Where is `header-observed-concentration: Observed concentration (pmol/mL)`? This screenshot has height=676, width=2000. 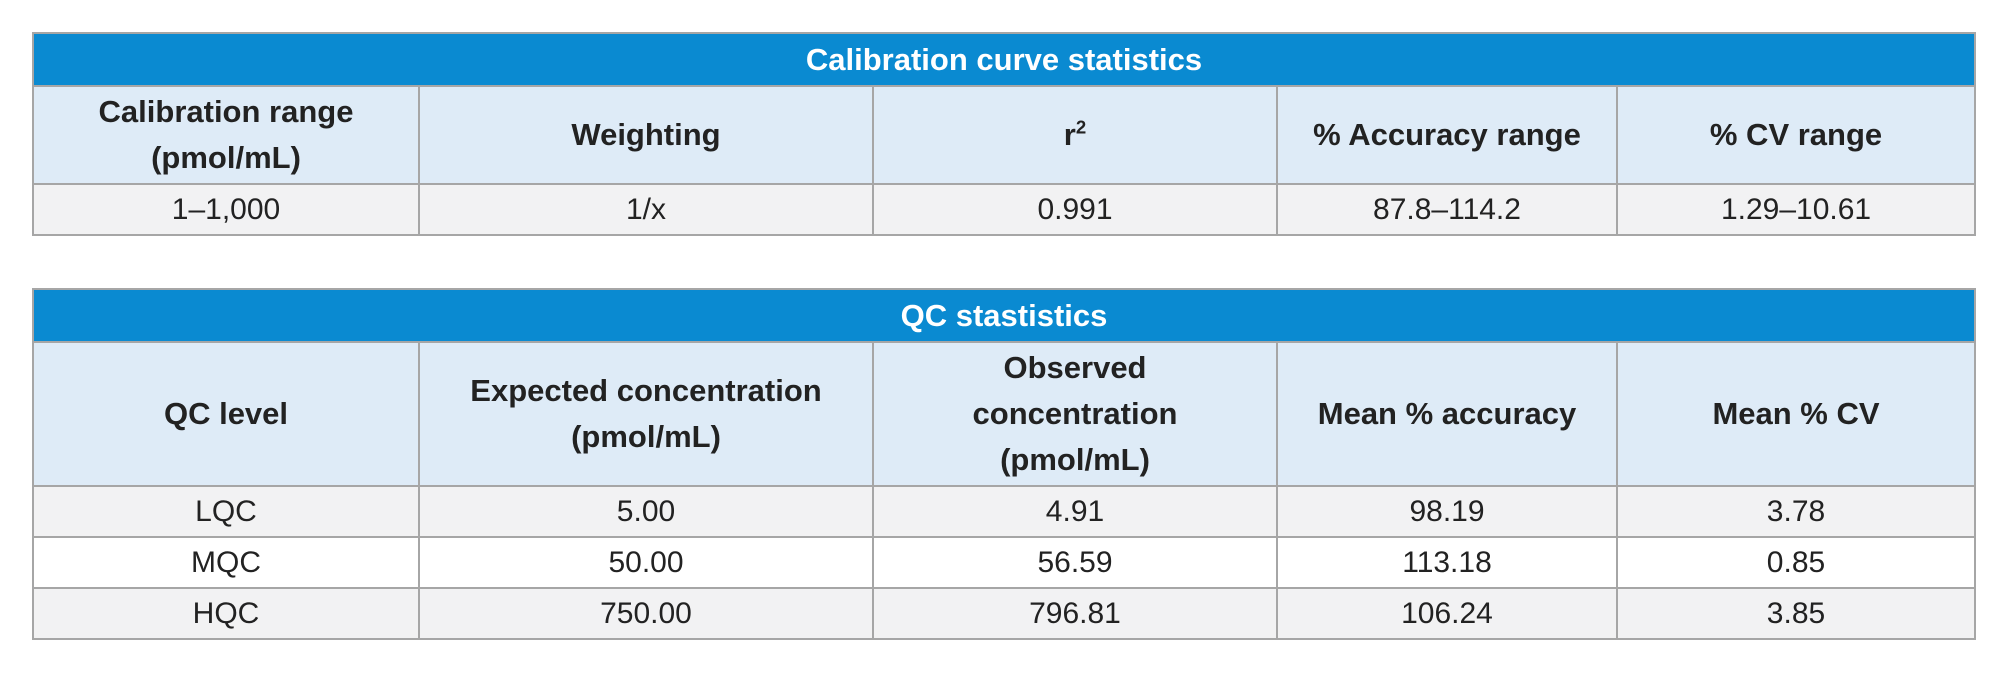
header-observed-concentration: Observed concentration (pmol/mL) is located at coordinates (1075, 414).